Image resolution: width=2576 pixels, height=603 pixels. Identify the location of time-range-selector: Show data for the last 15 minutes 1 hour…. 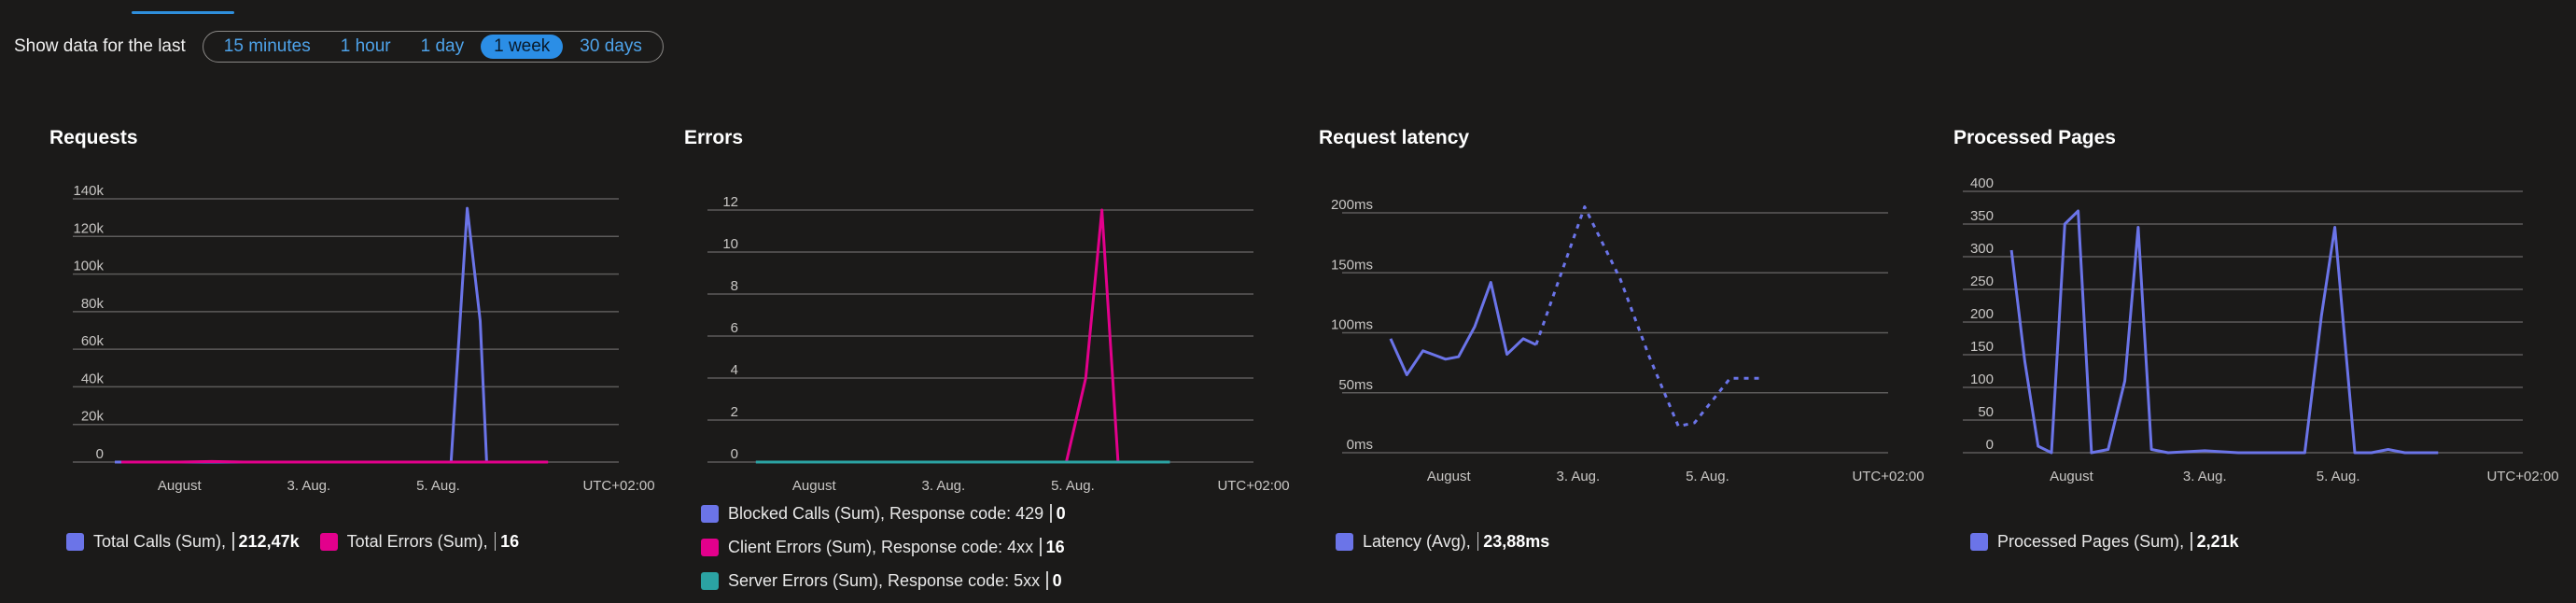
(339, 46).